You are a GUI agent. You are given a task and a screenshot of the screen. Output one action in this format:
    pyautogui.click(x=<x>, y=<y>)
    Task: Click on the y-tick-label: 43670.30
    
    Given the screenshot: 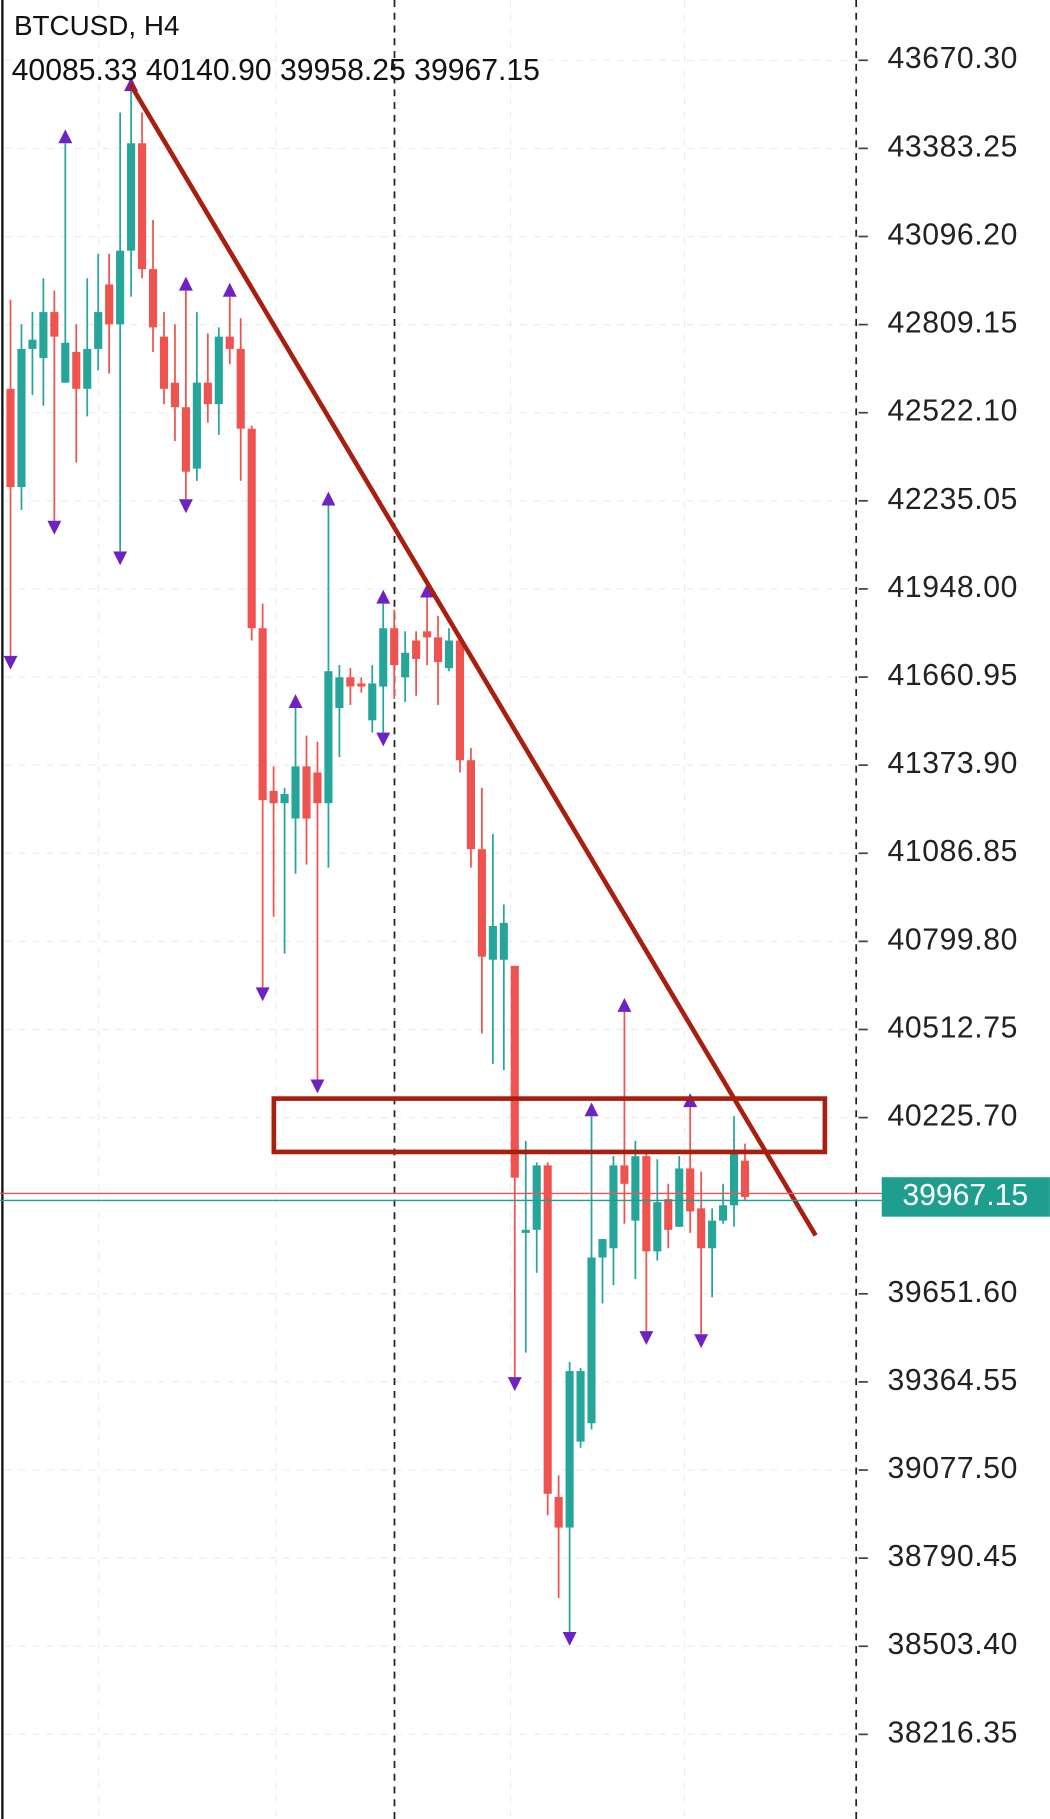 What is the action you would take?
    pyautogui.click(x=953, y=58)
    